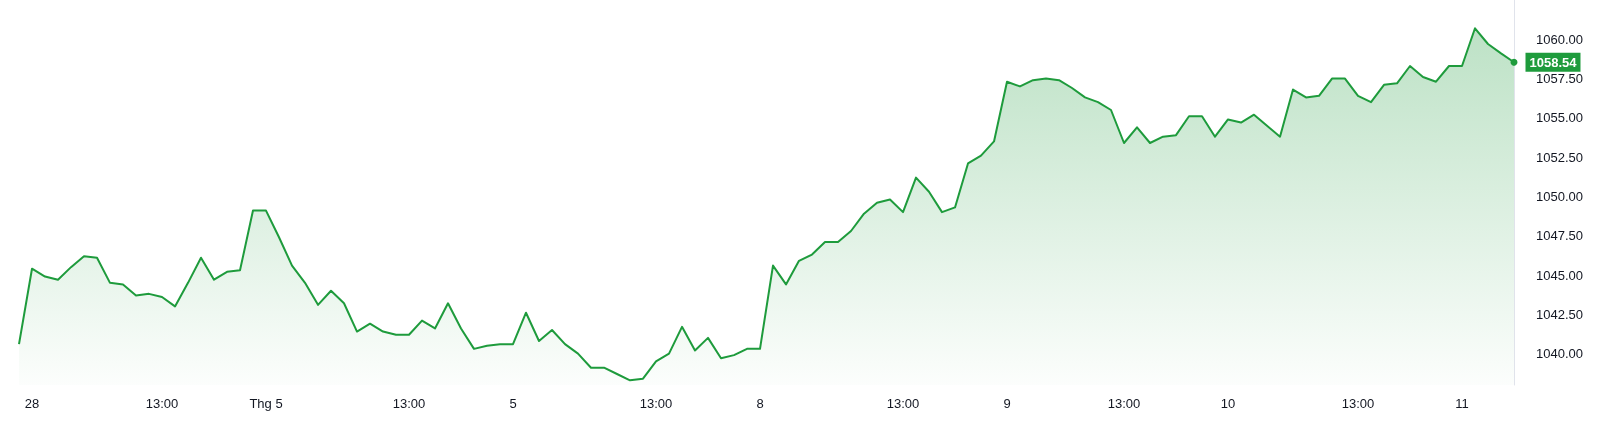 This screenshot has height=446, width=1600. What do you see at coordinates (1228, 403) in the screenshot?
I see `x-tick-label: 10` at bounding box center [1228, 403].